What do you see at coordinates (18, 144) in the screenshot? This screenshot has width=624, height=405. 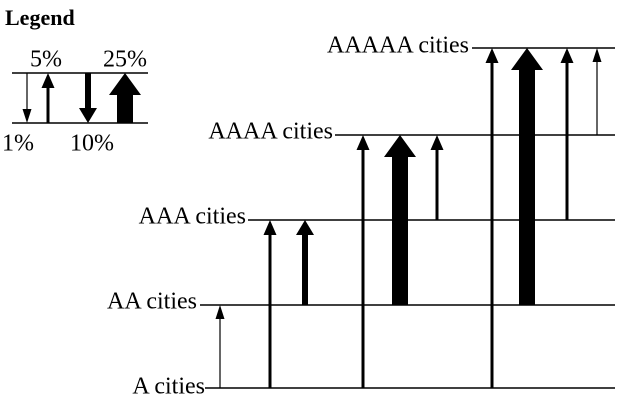 I see `legend-label: 1%` at bounding box center [18, 144].